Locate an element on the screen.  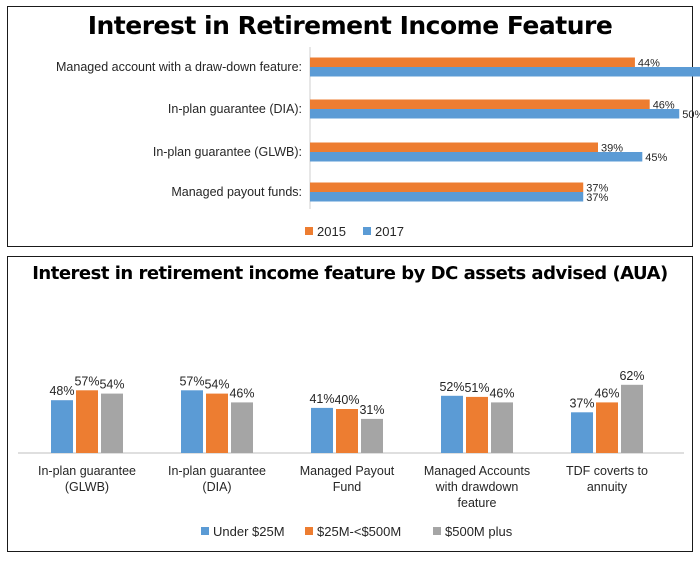
category-label: (DIA) is located at coordinates (216, 487).